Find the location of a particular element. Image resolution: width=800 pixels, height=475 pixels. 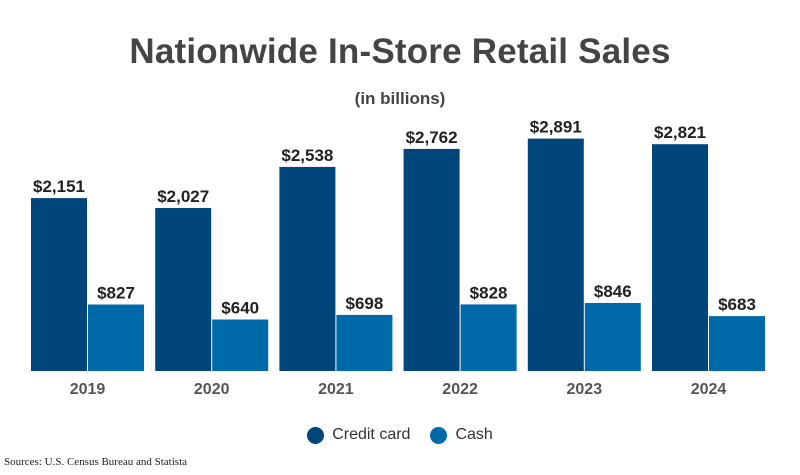

bar-cash-2020 is located at coordinates (240, 345).